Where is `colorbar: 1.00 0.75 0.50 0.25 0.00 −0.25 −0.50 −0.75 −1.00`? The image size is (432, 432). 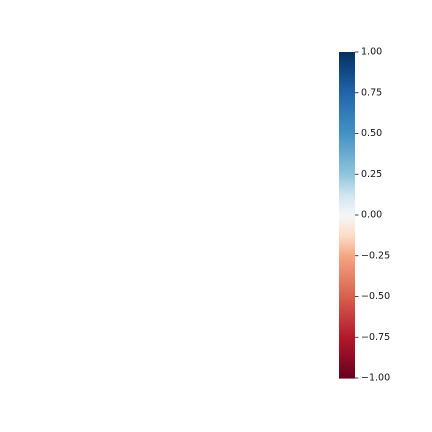 colorbar: 1.00 0.75 0.50 0.25 0.00 −0.25 −0.50 −0.75 −1.00 is located at coordinates (364, 215).